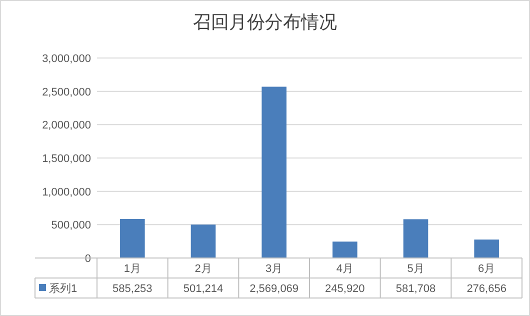 This screenshot has height=316, width=530. What do you see at coordinates (66, 192) in the screenshot?
I see `y-tick-label: 1,000,000` at bounding box center [66, 192].